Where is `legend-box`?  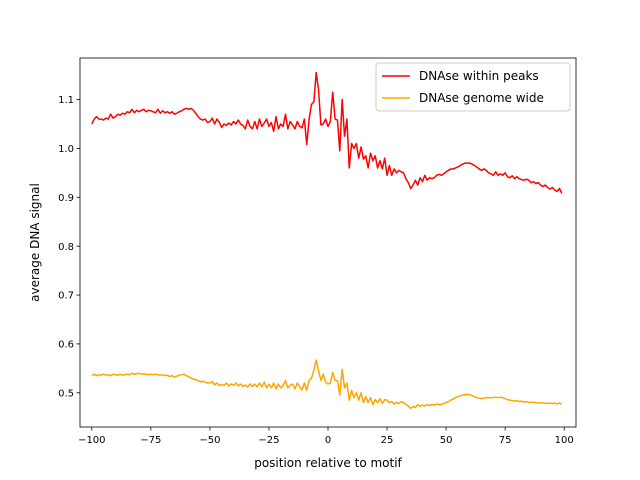
legend-box is located at coordinates (473, 87).